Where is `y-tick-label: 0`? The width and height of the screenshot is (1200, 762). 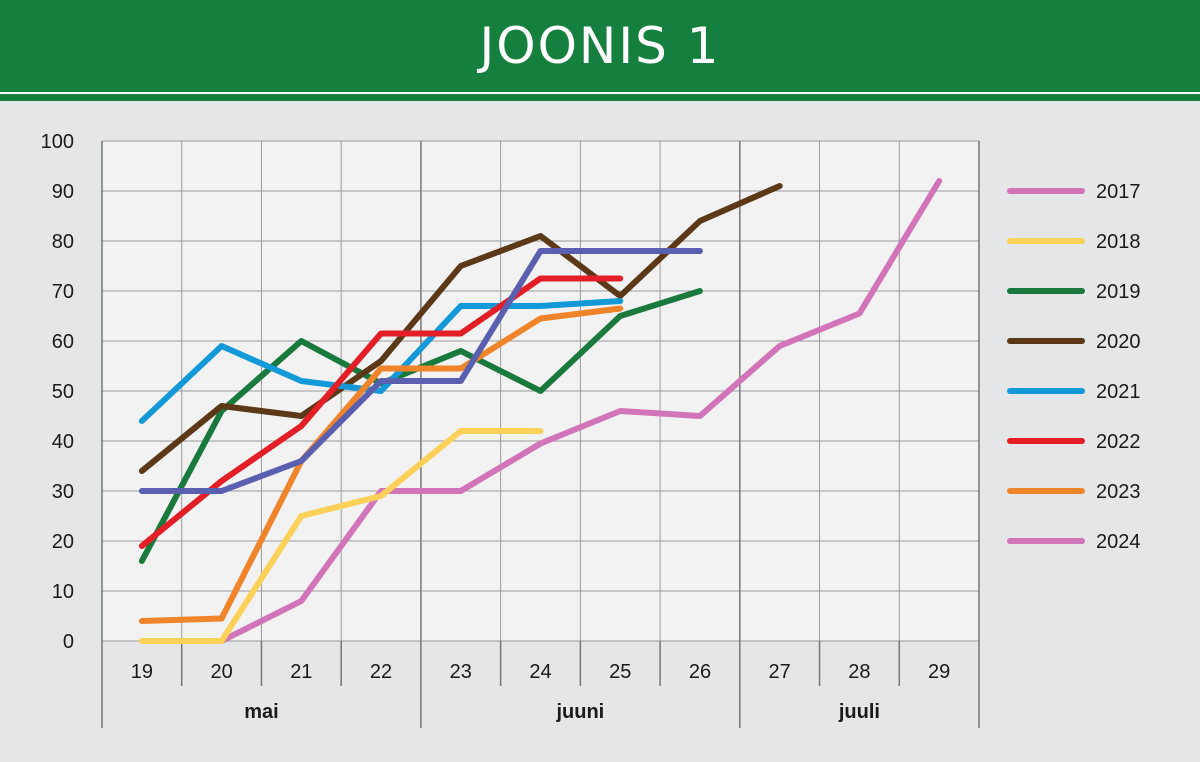
y-tick-label: 0 is located at coordinates (68, 642).